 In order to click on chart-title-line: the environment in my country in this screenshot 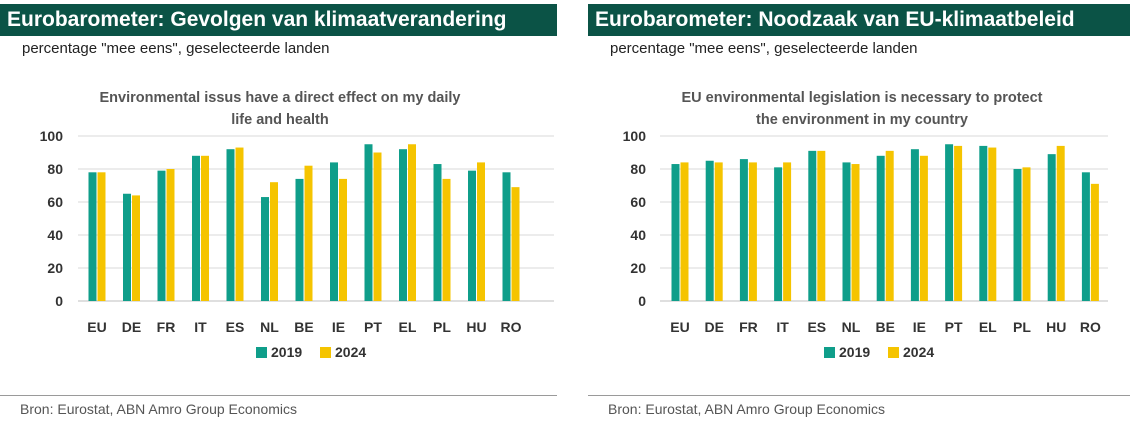, I will do `click(862, 120)`.